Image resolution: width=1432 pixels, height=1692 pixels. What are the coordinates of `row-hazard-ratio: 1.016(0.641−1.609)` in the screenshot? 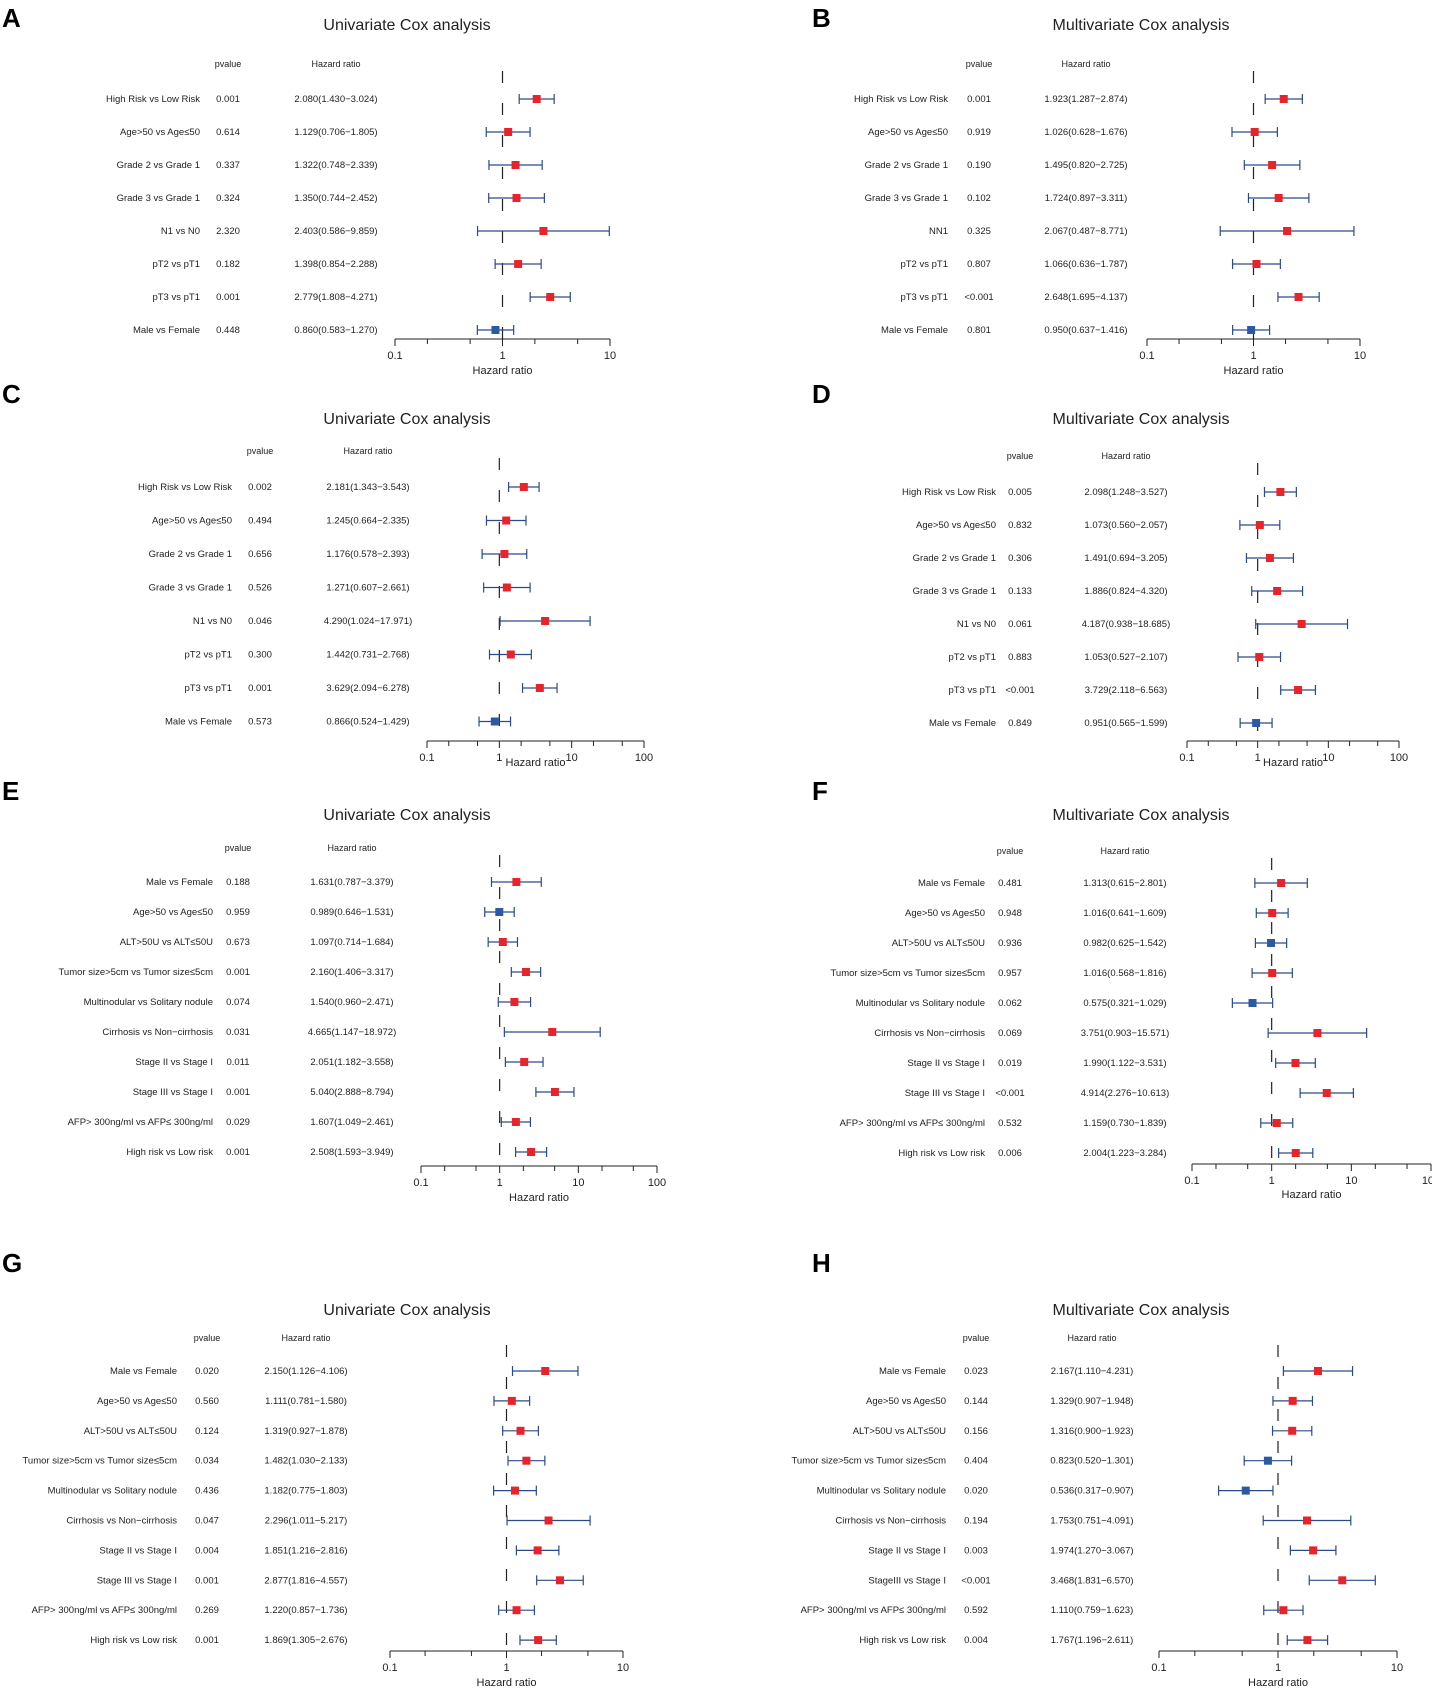 It's located at (1124, 913).